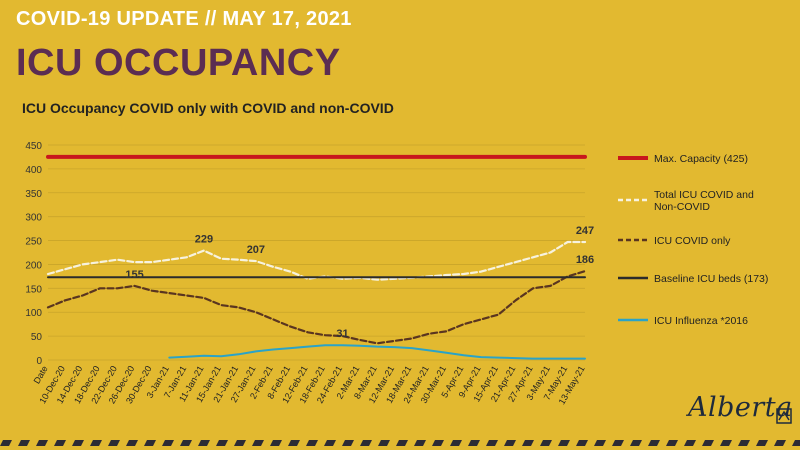  I want to click on y-tick-label: 150, so click(33, 289).